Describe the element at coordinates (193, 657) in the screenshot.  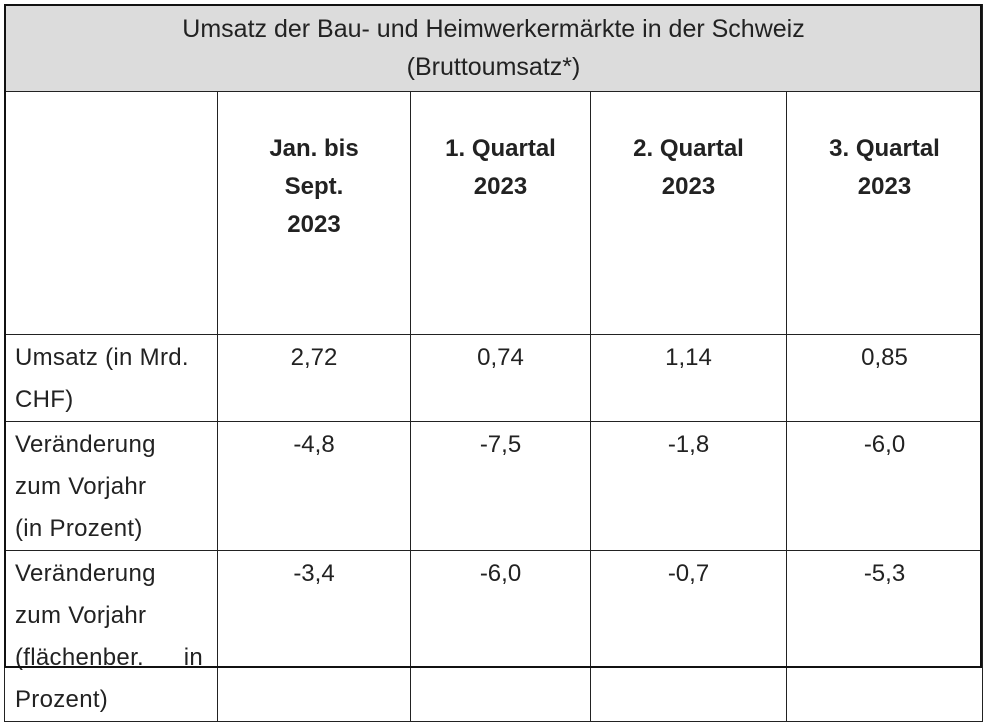
I see `row-label-word: in` at that location.